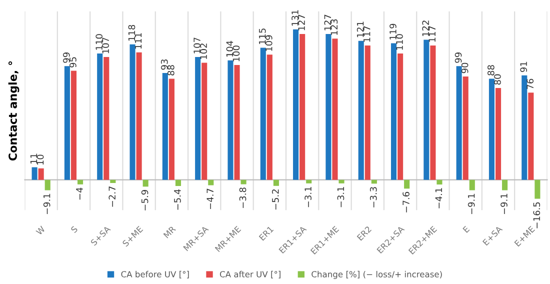 Image resolution: width=550 pixels, height=284 pixels. Describe the element at coordinates (524, 67) in the screenshot. I see `data-label: 91` at that location.